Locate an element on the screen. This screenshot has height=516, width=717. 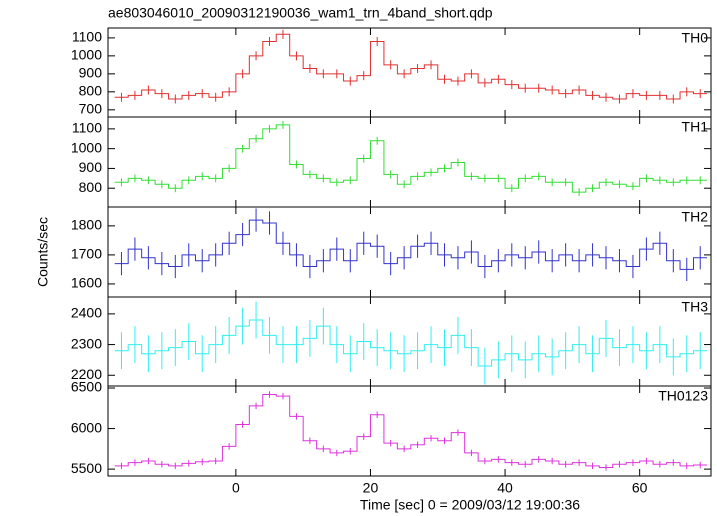
series-label: TH0 is located at coordinates (695, 38).